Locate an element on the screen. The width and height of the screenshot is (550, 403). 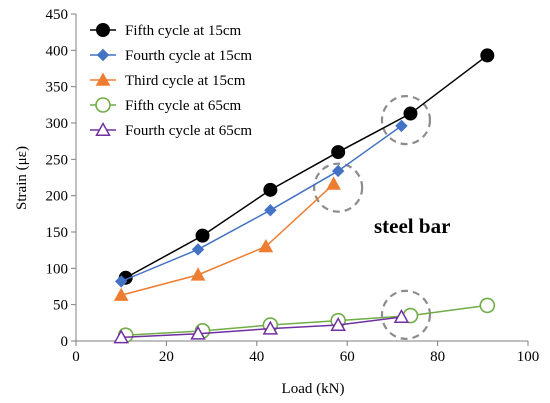
legend-label: Third cycle at 15cm is located at coordinates (185, 81).